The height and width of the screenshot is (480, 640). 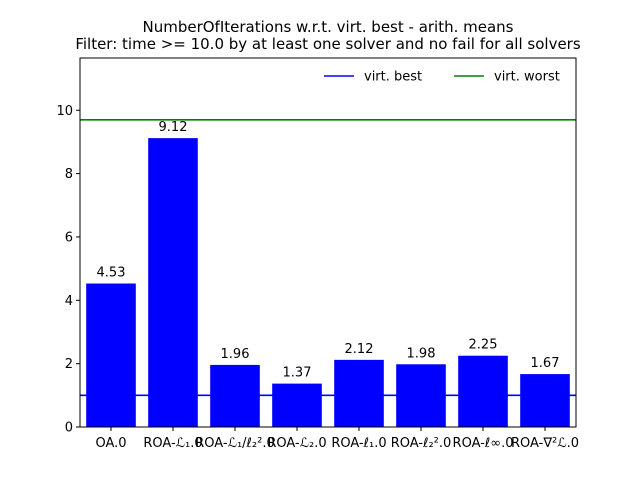 What do you see at coordinates (69, 428) in the screenshot?
I see `y-tick-label: 0` at bounding box center [69, 428].